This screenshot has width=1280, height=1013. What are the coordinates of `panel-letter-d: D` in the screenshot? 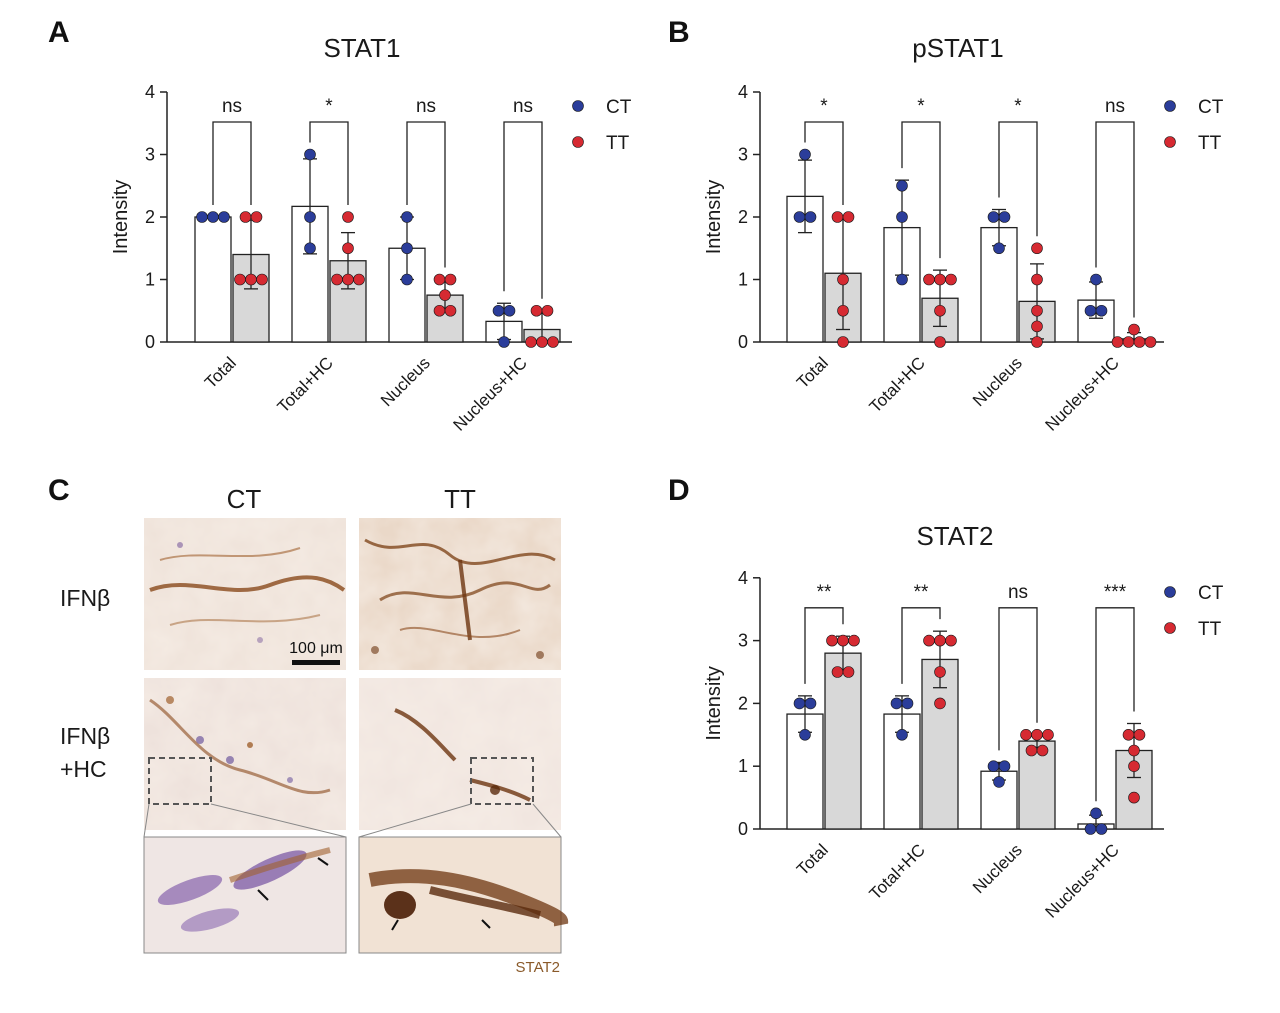 It's located at (679, 490).